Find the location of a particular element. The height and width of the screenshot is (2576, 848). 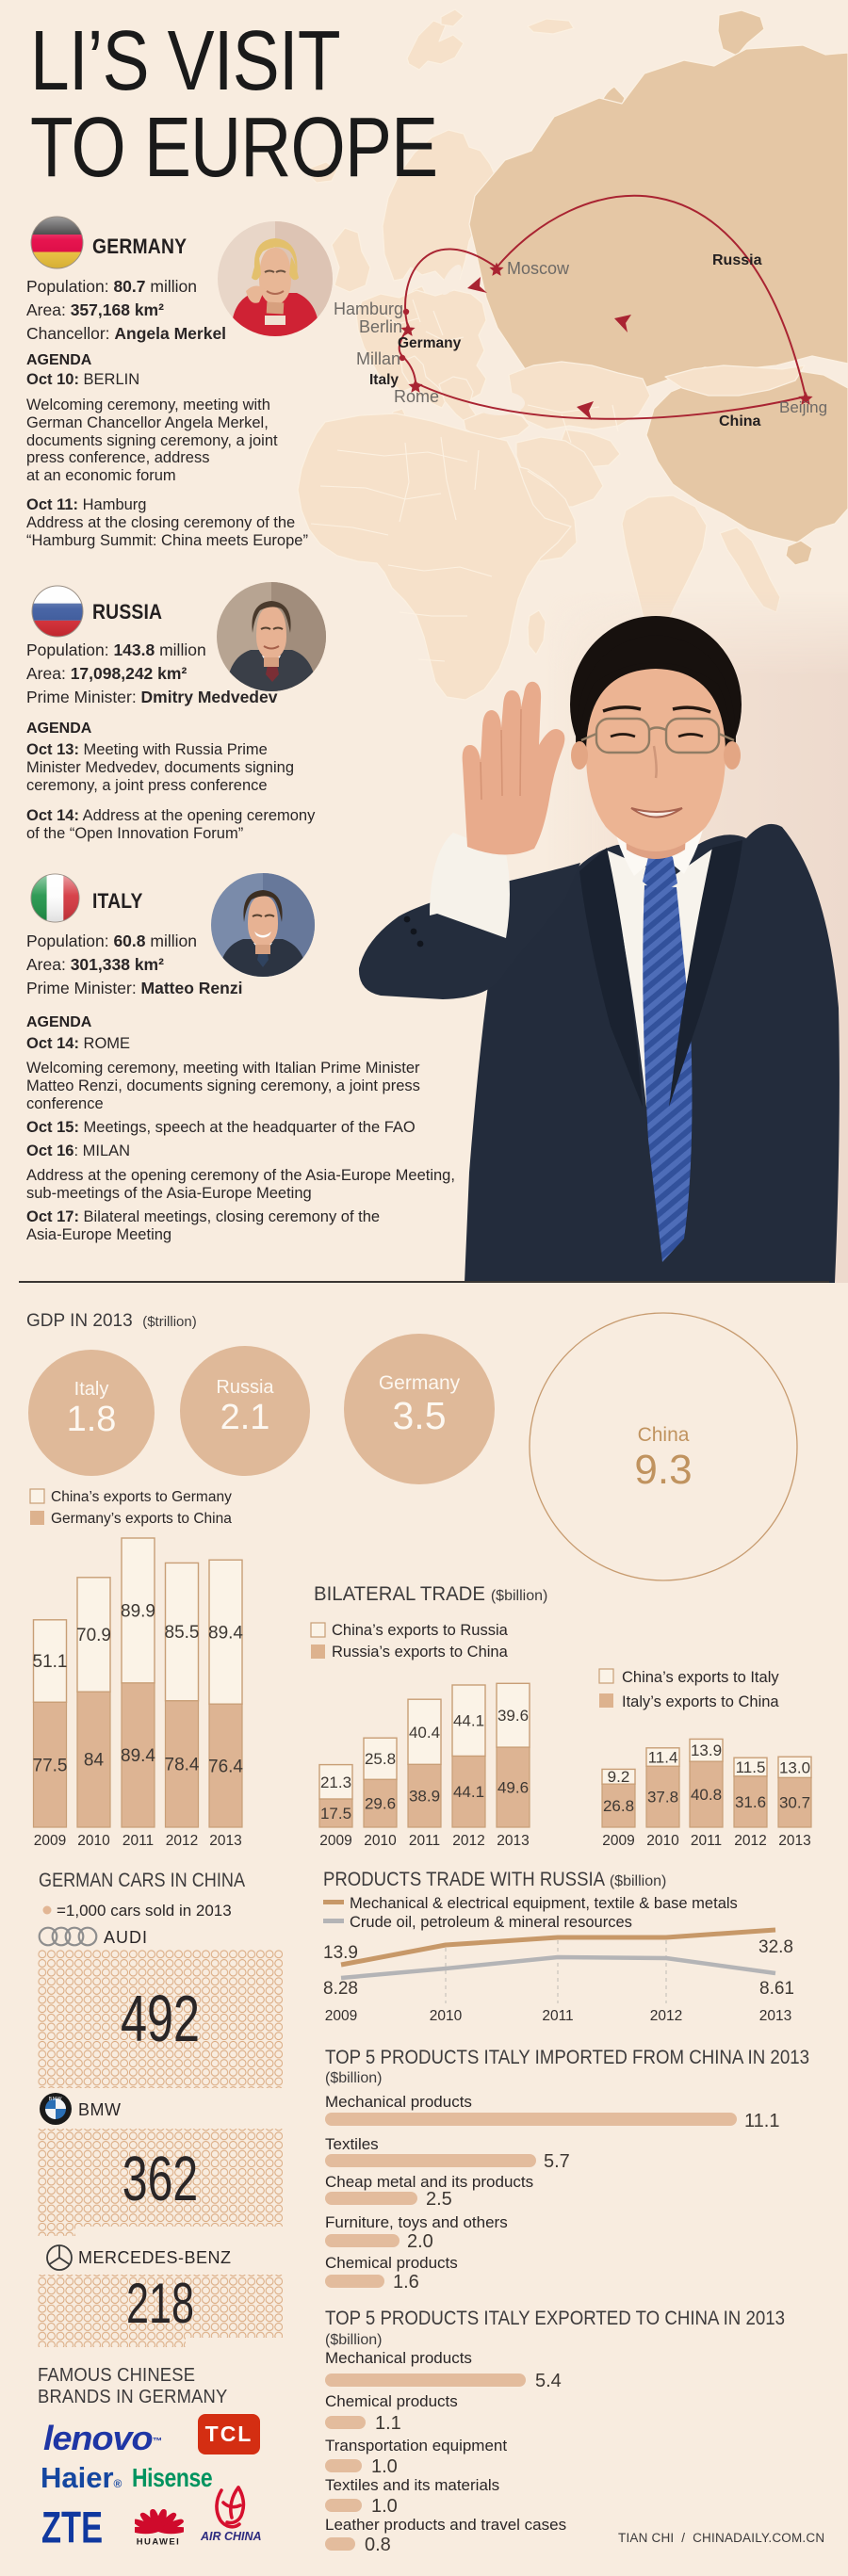

svg-text: 492 is located at coordinates (160, 2018).